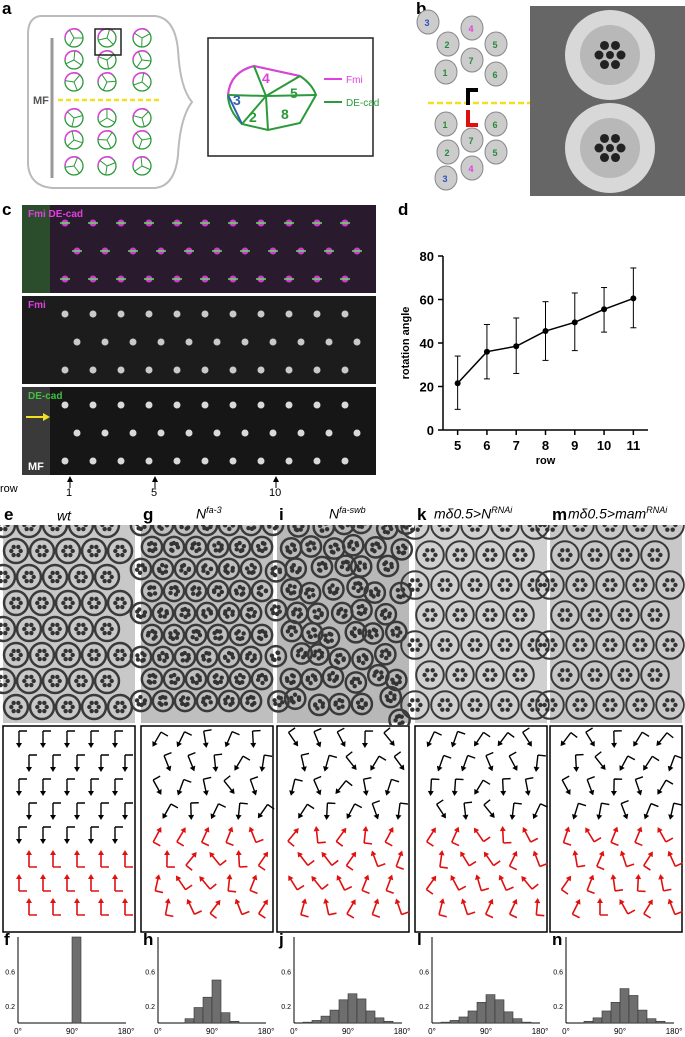 The width and height of the screenshot is (685, 1037). I want to click on panel-d-chart: 0 20 40 60 80 5 6 7 8 9 10 11 row rotation angle, so click(524, 358).